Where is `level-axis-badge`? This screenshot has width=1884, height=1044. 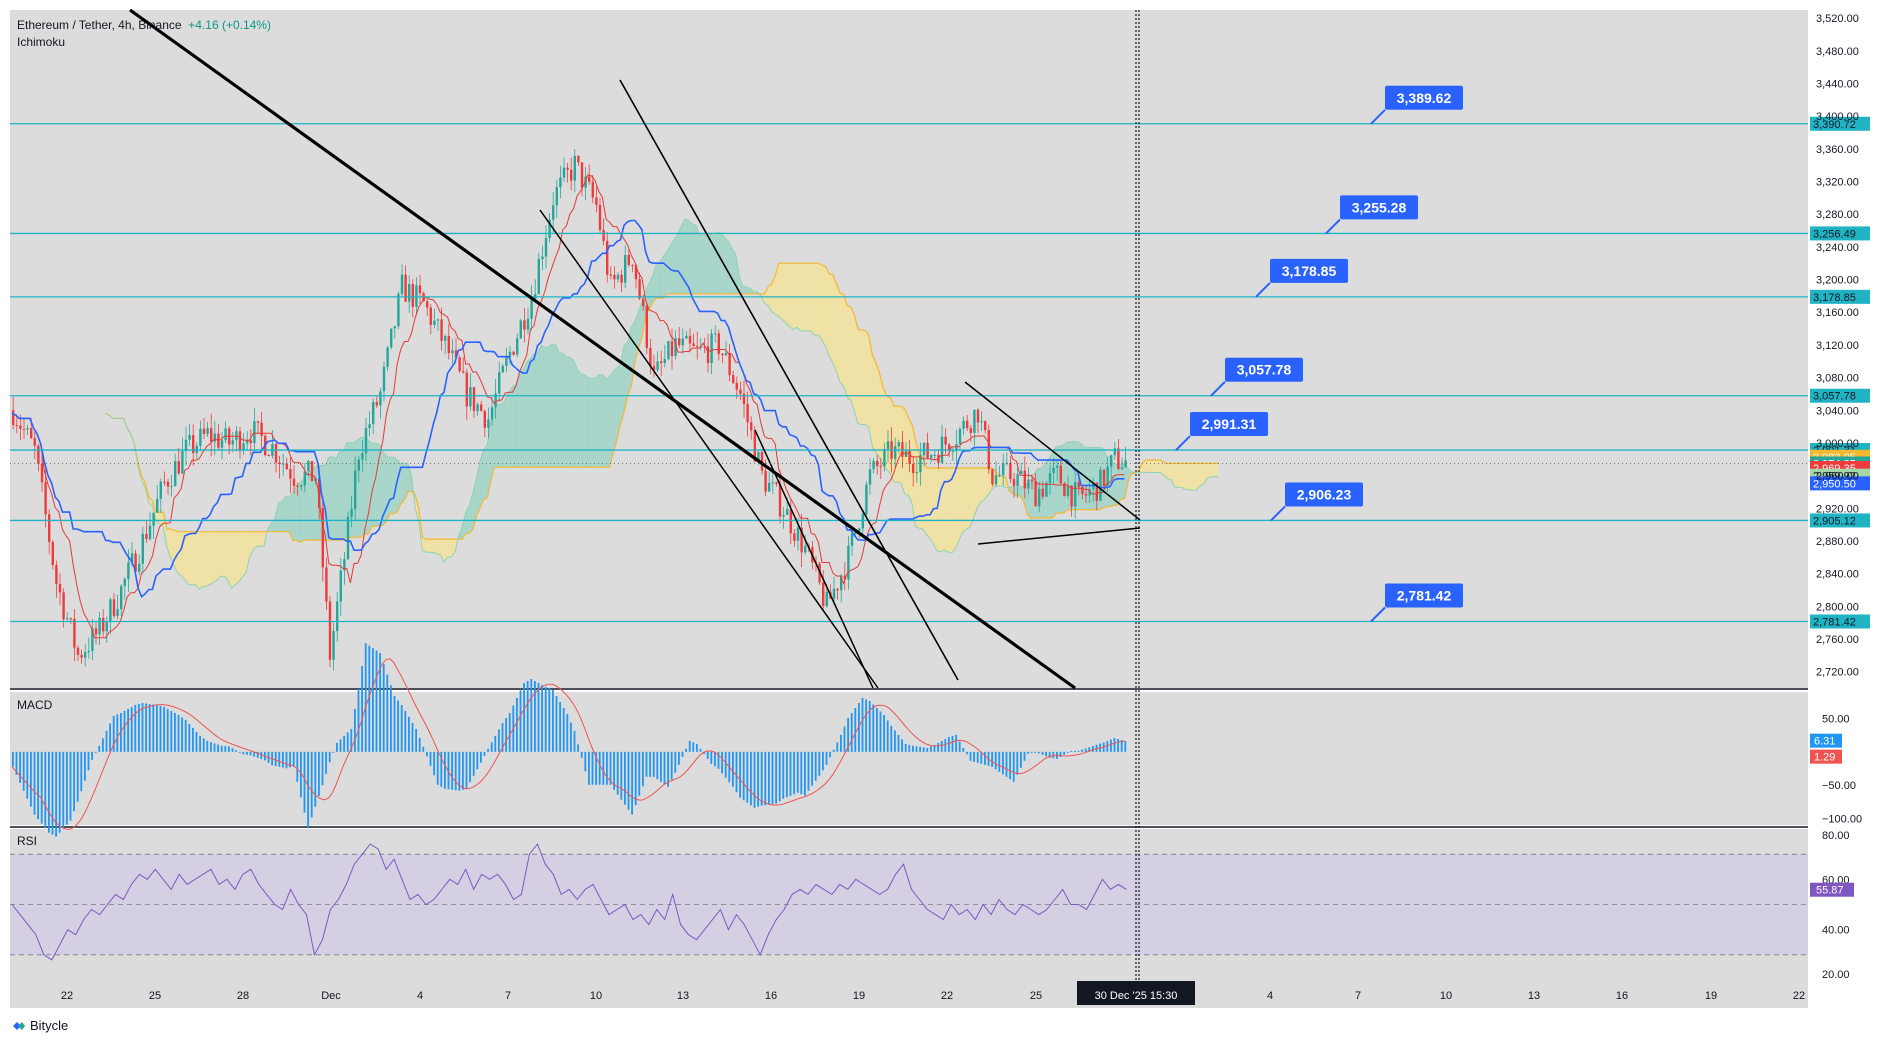 level-axis-badge is located at coordinates (1840, 296).